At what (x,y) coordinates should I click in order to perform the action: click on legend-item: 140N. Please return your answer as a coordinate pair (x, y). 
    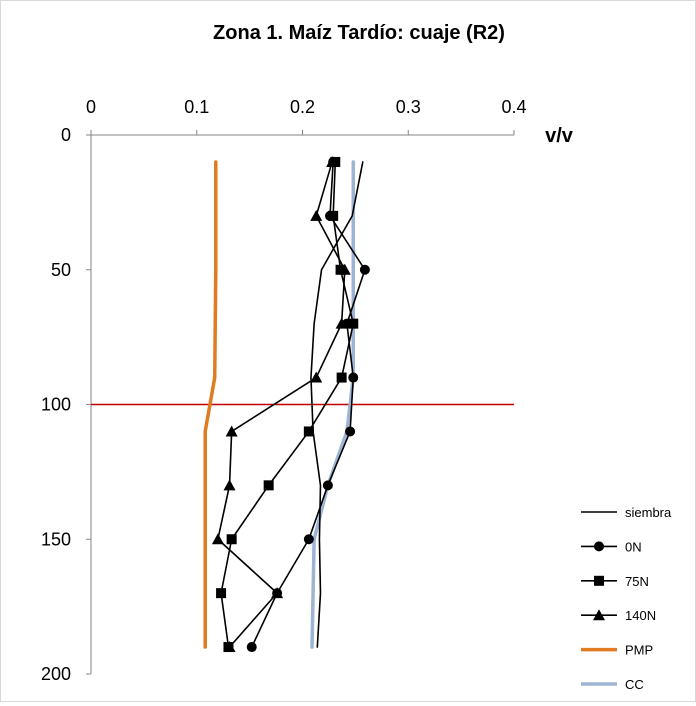
    Looking at the image, I should click on (618, 615).